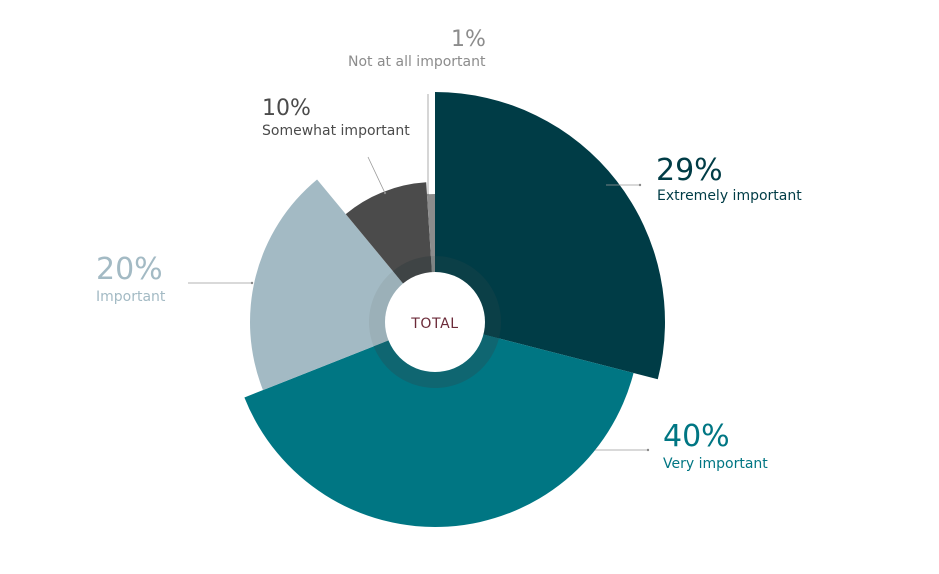  Describe the element at coordinates (729, 196) in the screenshot. I see `category-label-extremely-important: Extremely important` at that location.